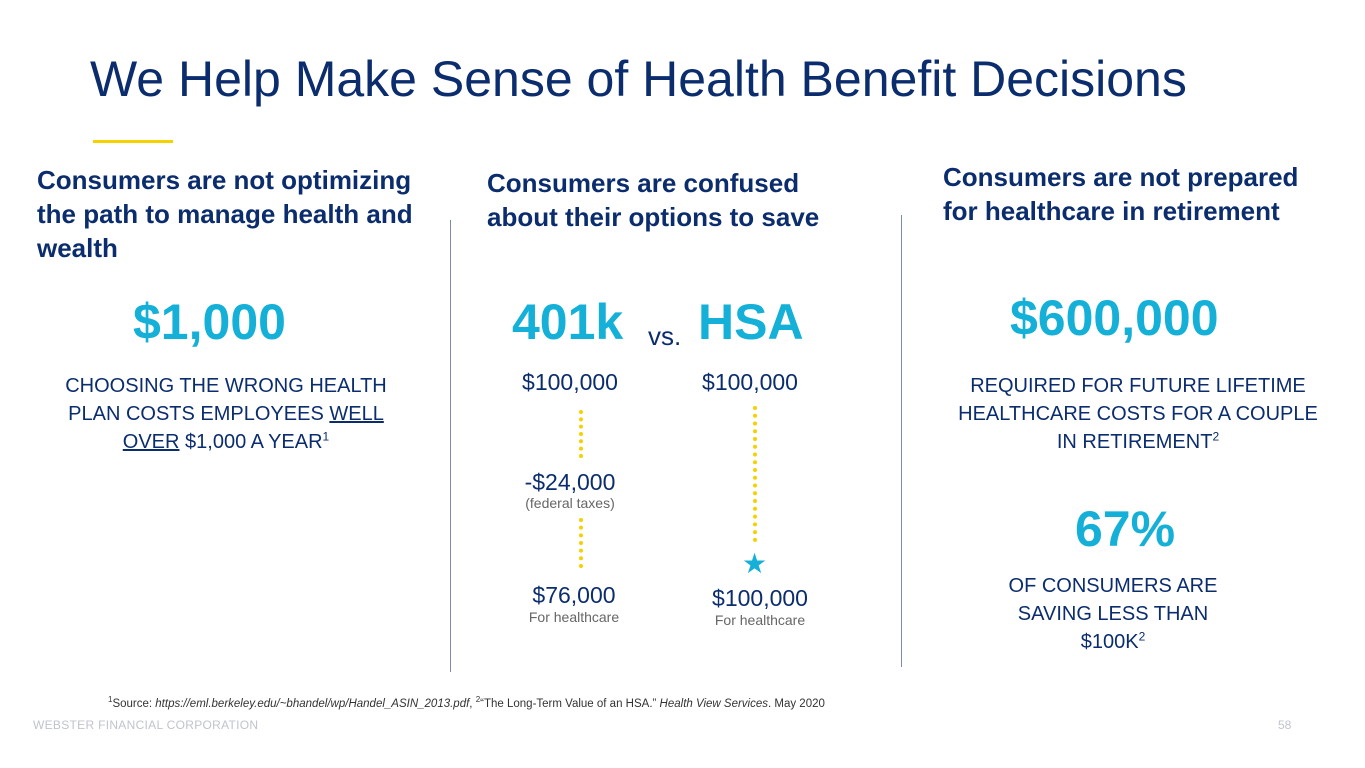 The image size is (1365, 768). What do you see at coordinates (570, 382) in the screenshot?
I see `401k-start-amount: $100,000` at bounding box center [570, 382].